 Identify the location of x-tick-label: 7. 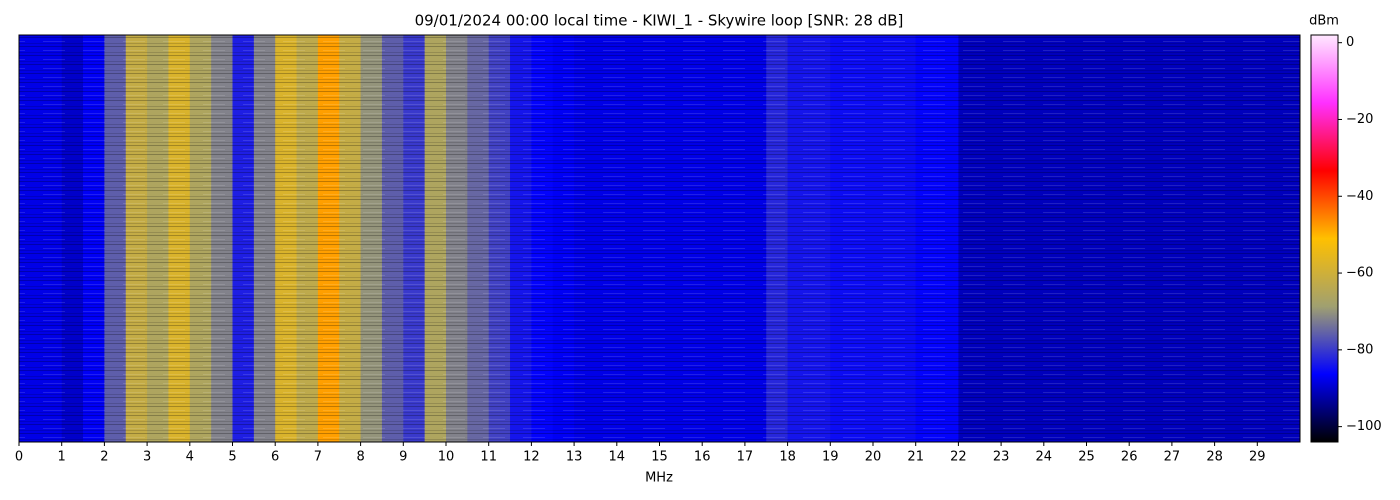
(318, 457).